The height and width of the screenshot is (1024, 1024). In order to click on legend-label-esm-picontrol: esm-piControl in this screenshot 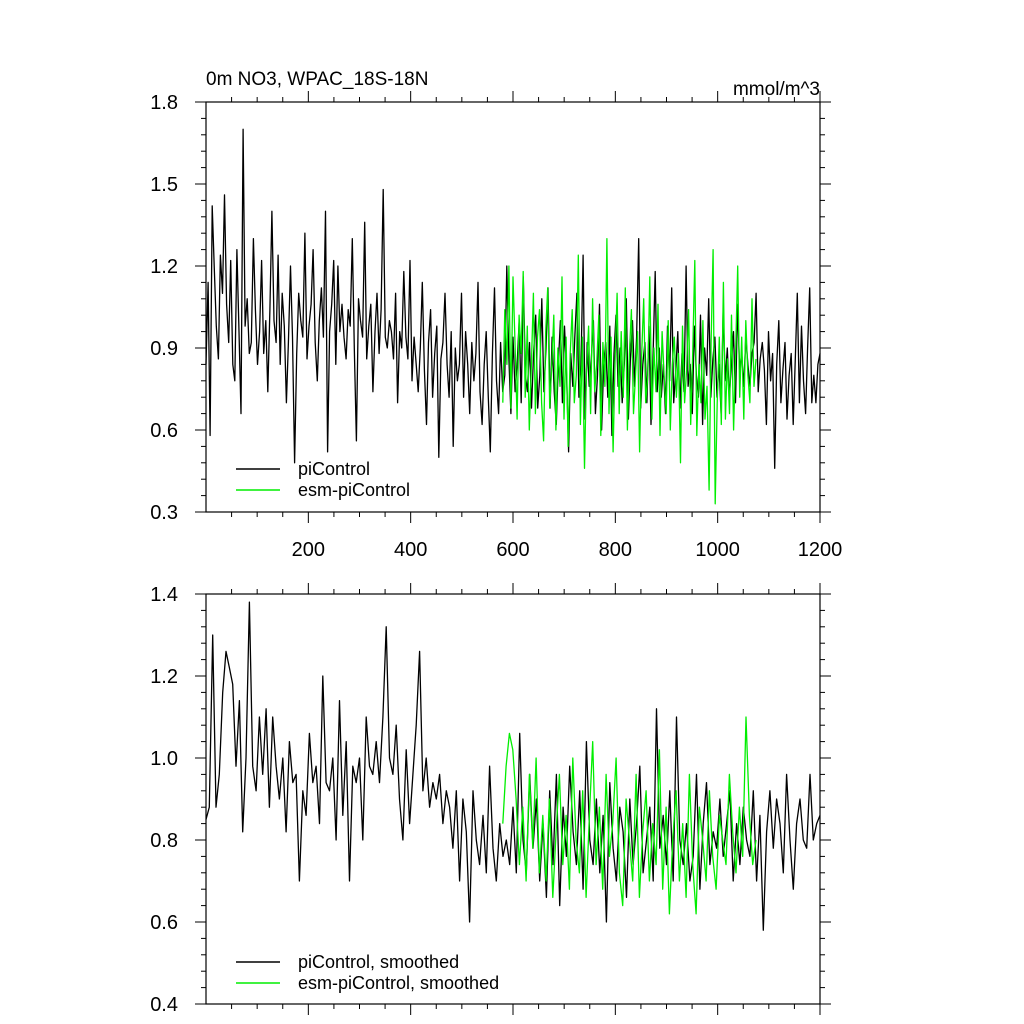, I will do `click(354, 490)`.